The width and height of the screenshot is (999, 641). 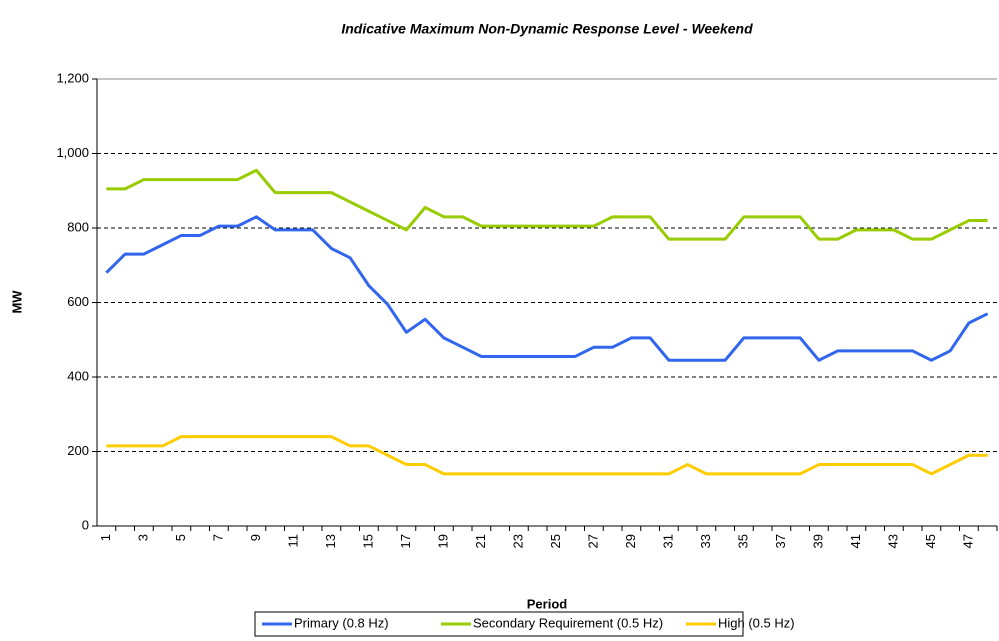 What do you see at coordinates (292, 541) in the screenshot?
I see `x-tick-label: 11` at bounding box center [292, 541].